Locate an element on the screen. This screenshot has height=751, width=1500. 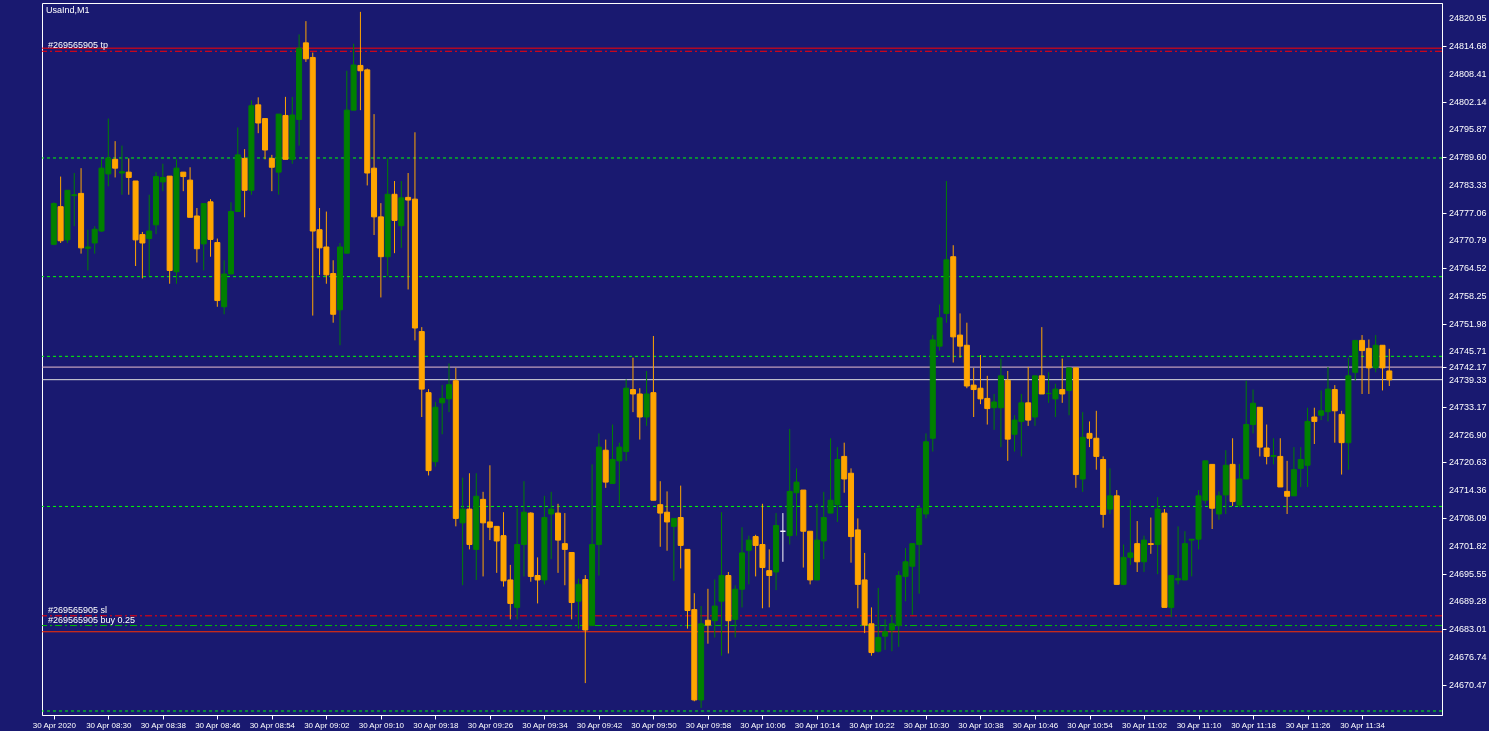
y-tick-label: 24739.33 is located at coordinates (1468, 379).